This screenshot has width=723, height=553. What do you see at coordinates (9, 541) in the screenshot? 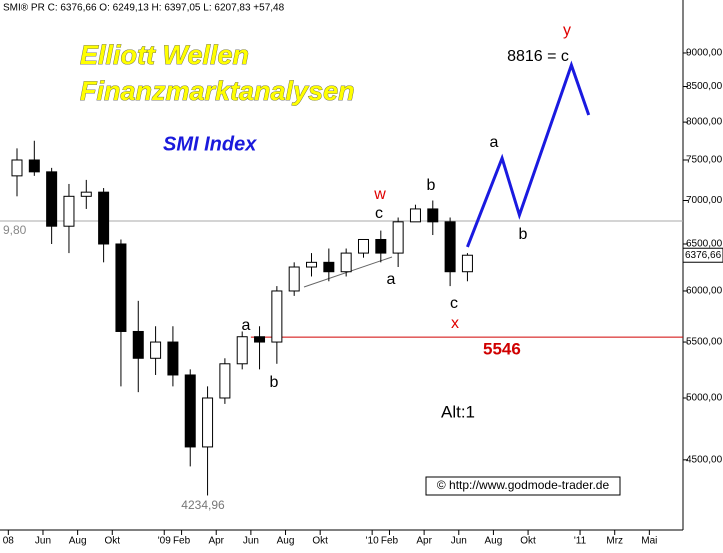
I see `x-tick-label: 08` at bounding box center [9, 541].